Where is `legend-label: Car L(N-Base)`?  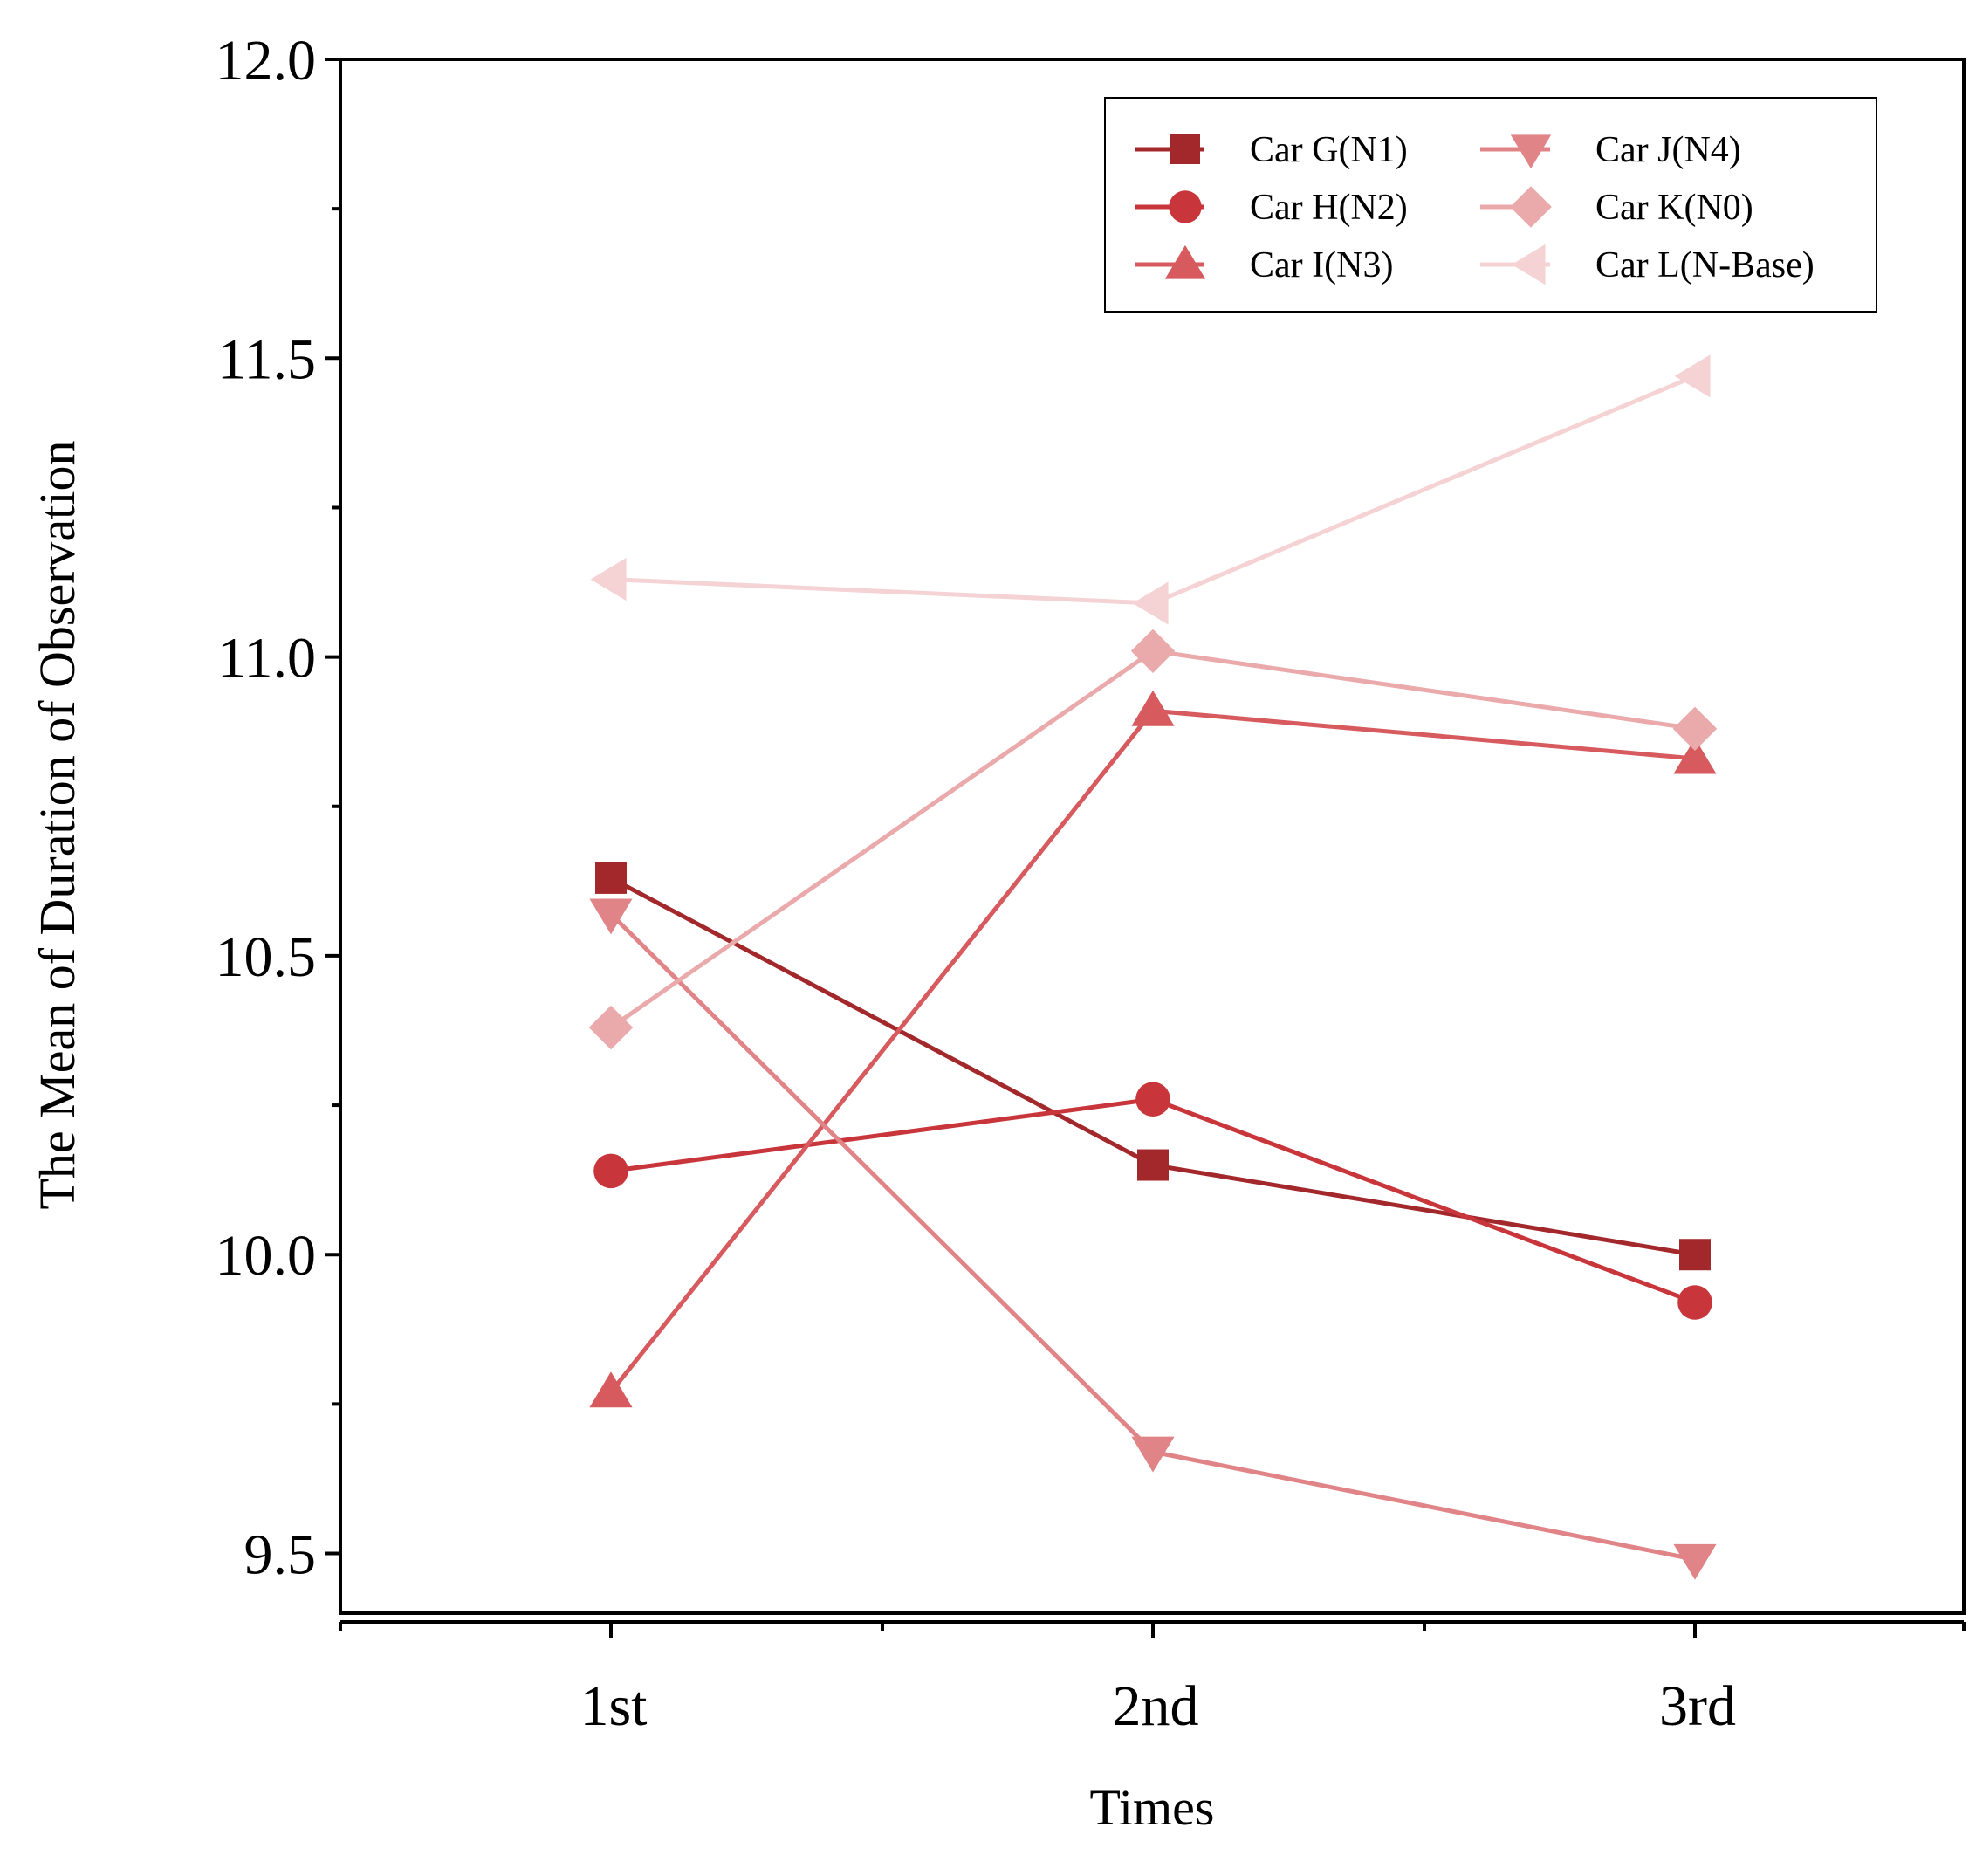 legend-label: Car L(N-Base) is located at coordinates (1705, 265).